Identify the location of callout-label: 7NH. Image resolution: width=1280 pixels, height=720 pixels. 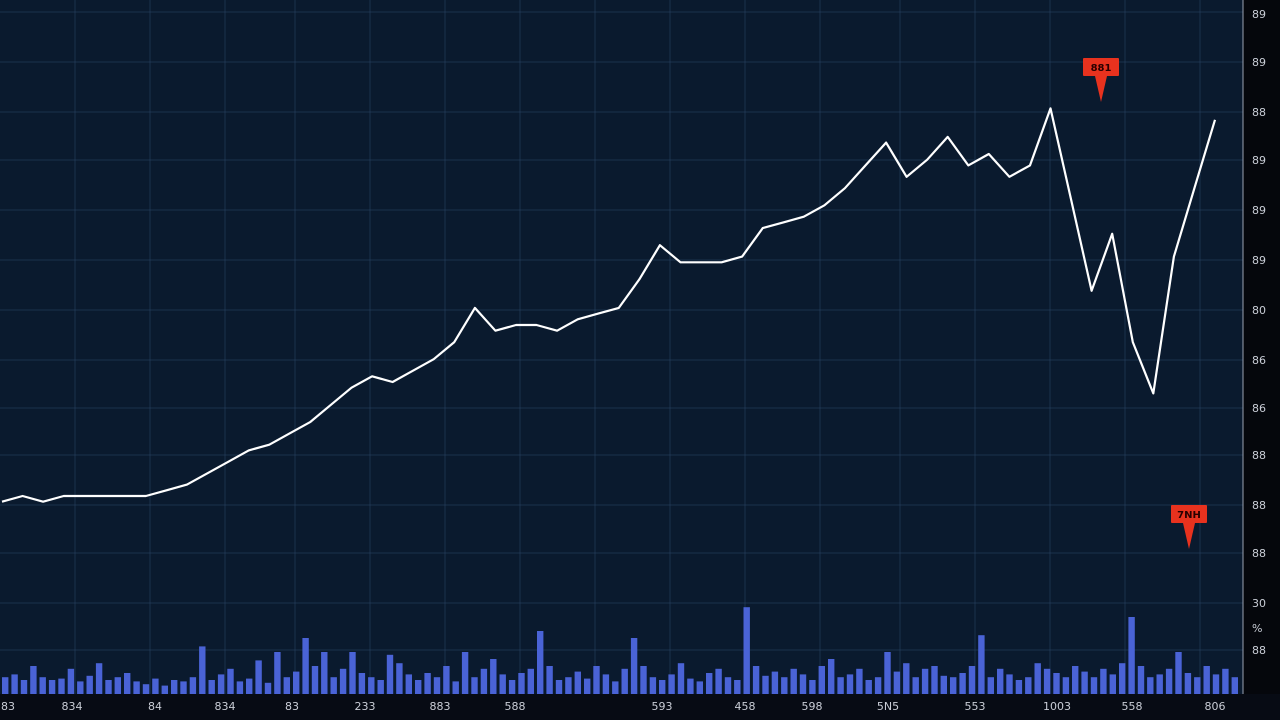
(1189, 515).